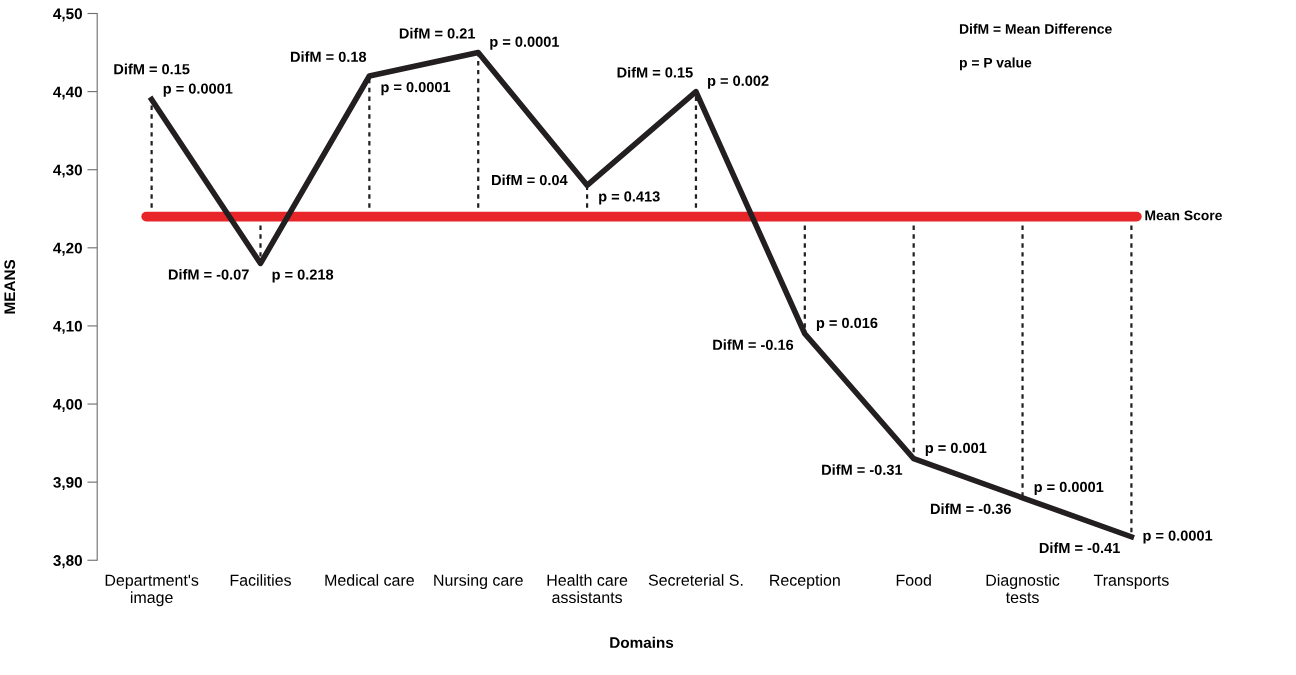  Describe the element at coordinates (369, 580) in the screenshot. I see `x-tick-label: Medical care` at that location.